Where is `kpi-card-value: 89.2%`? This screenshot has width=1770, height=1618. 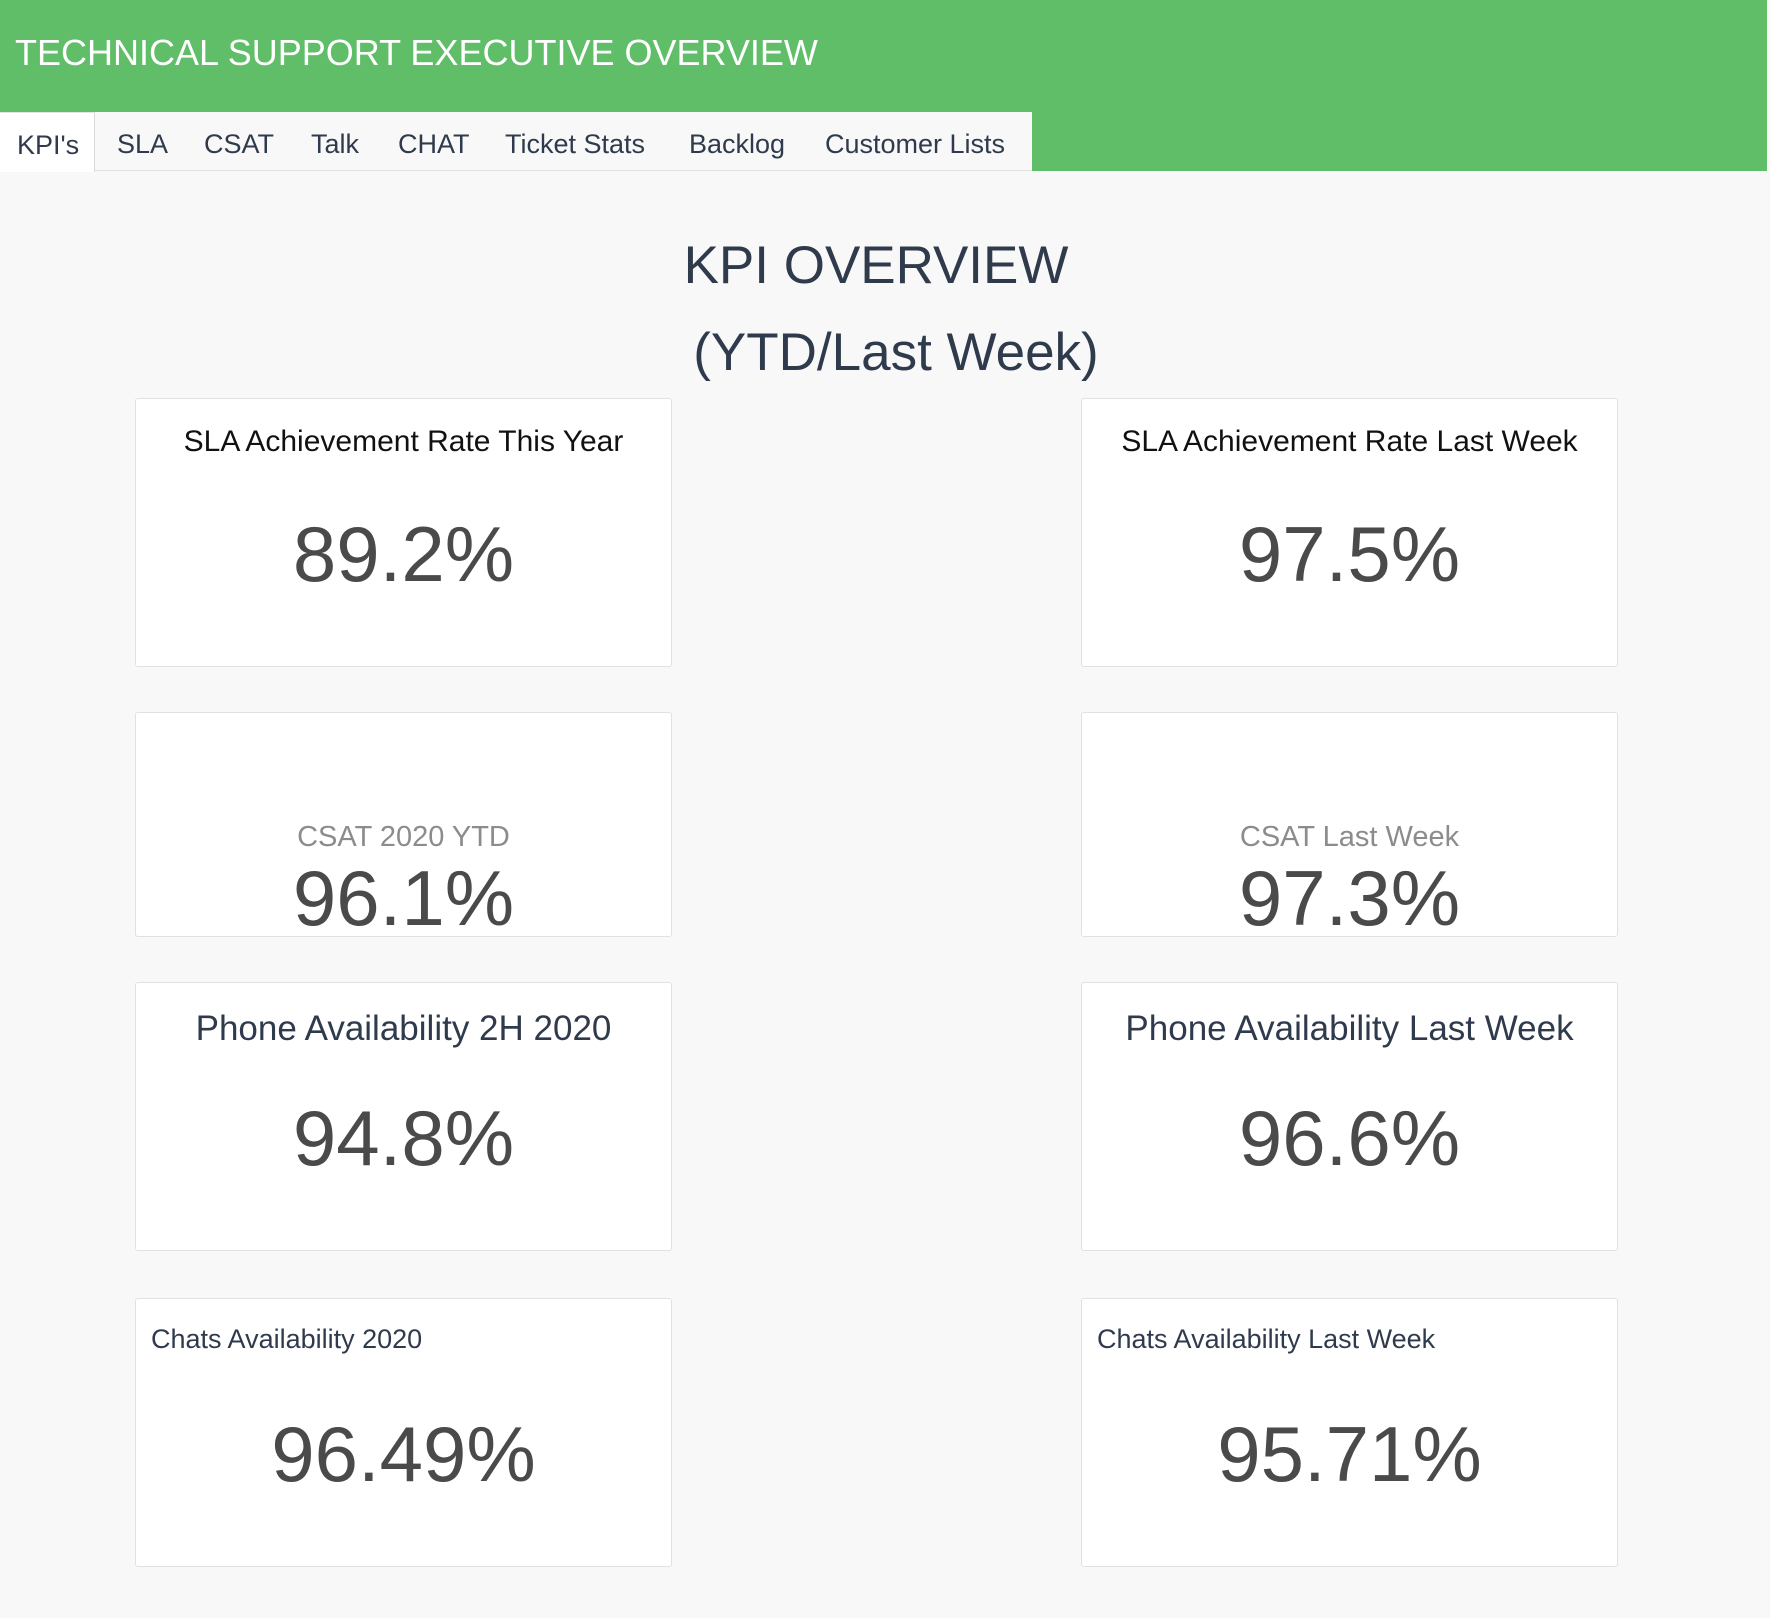
kpi-card-value: 89.2% is located at coordinates (403, 554).